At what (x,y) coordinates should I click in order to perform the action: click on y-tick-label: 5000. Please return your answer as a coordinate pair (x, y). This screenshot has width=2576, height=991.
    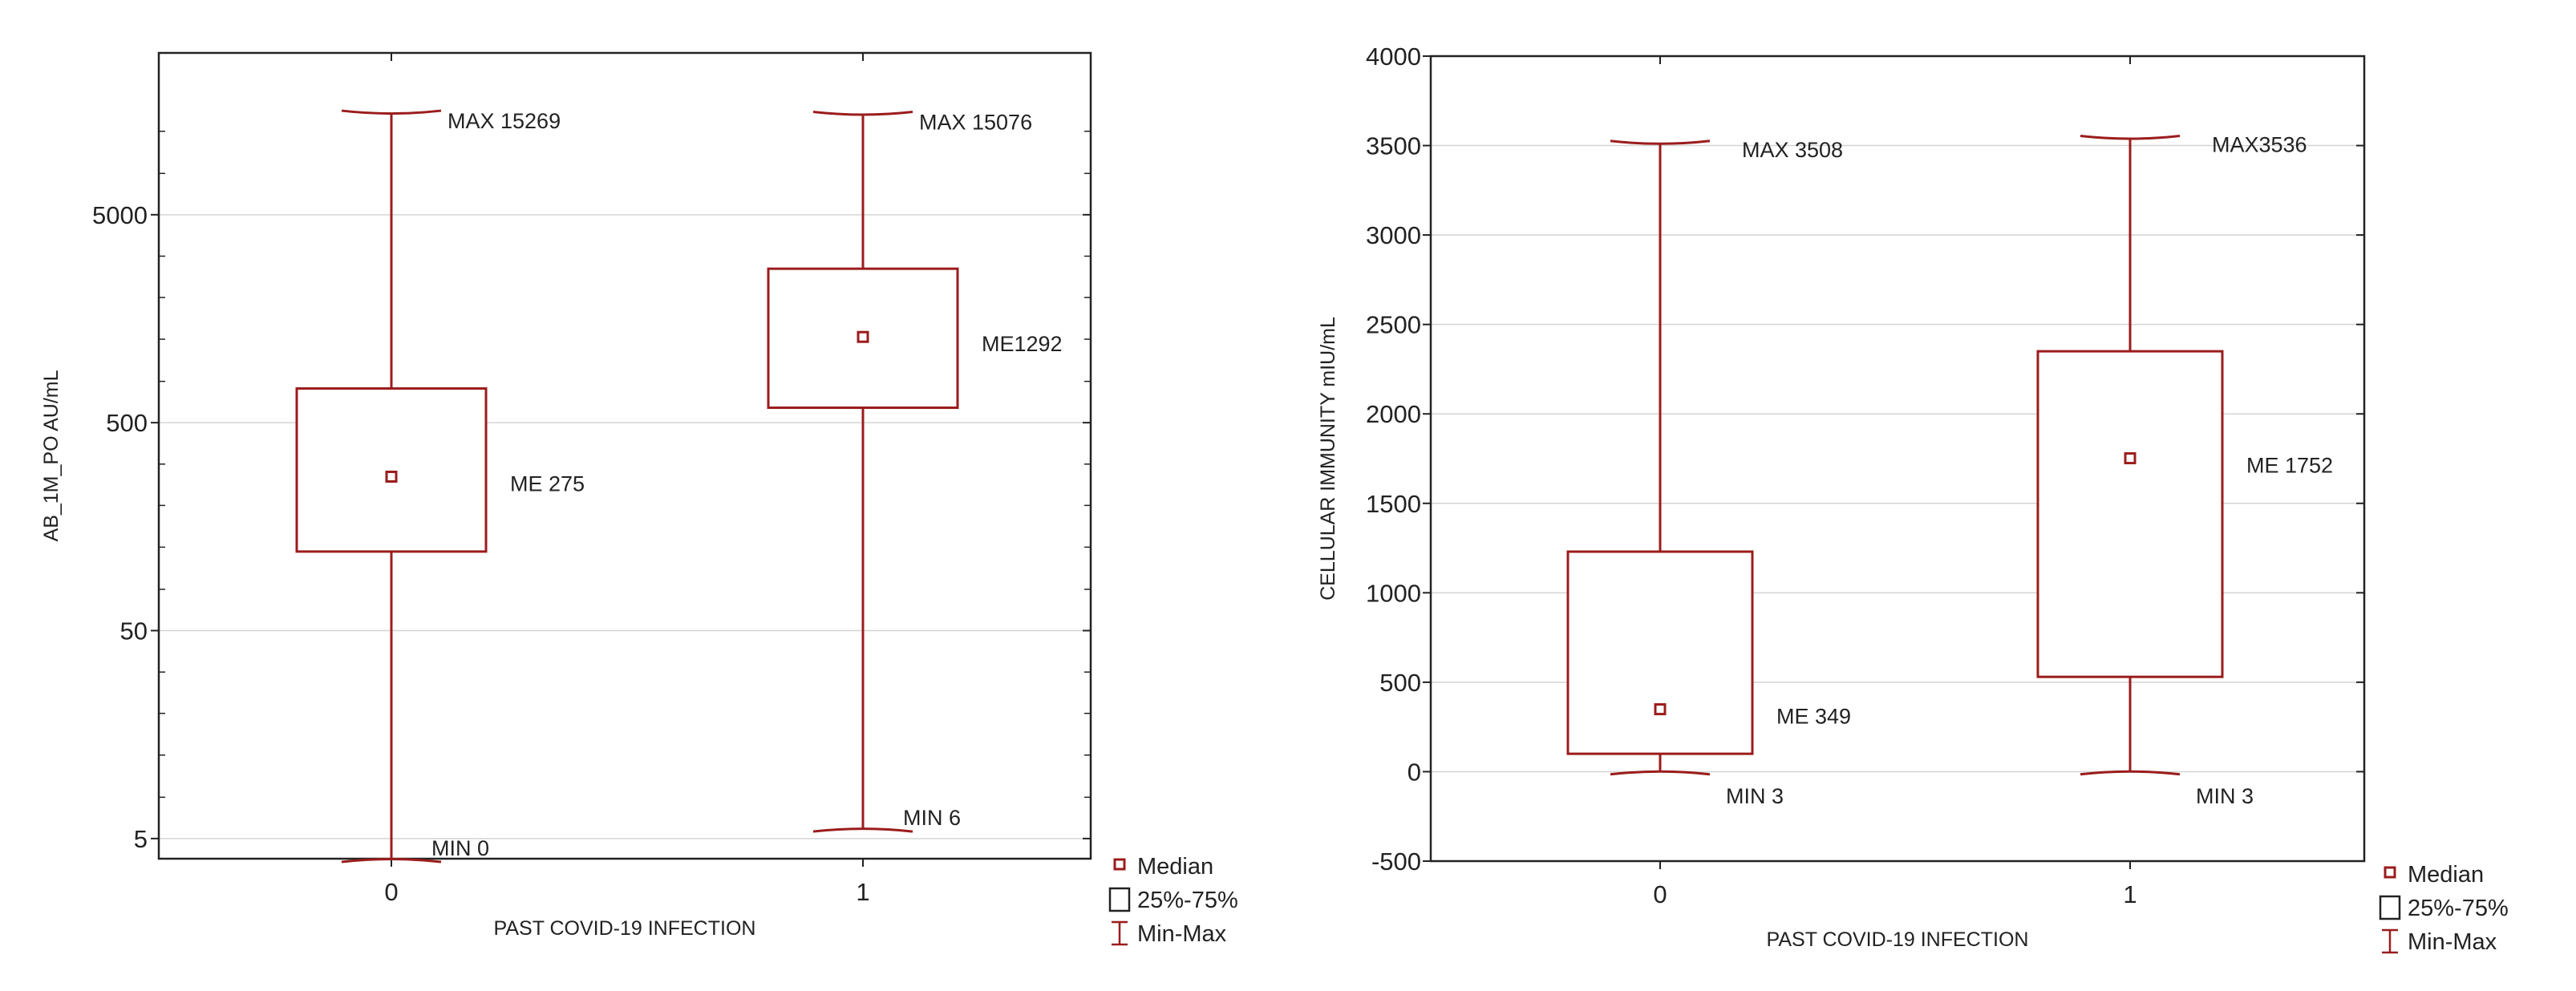
    Looking at the image, I should click on (120, 215).